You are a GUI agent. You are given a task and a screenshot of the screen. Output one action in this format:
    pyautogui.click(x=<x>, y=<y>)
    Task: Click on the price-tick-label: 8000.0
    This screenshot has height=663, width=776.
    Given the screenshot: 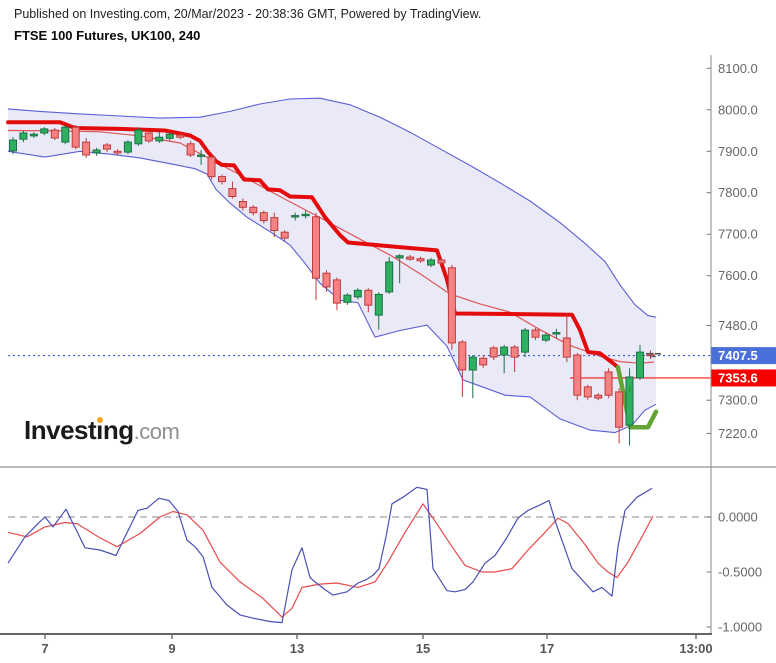 What is the action you would take?
    pyautogui.click(x=738, y=109)
    